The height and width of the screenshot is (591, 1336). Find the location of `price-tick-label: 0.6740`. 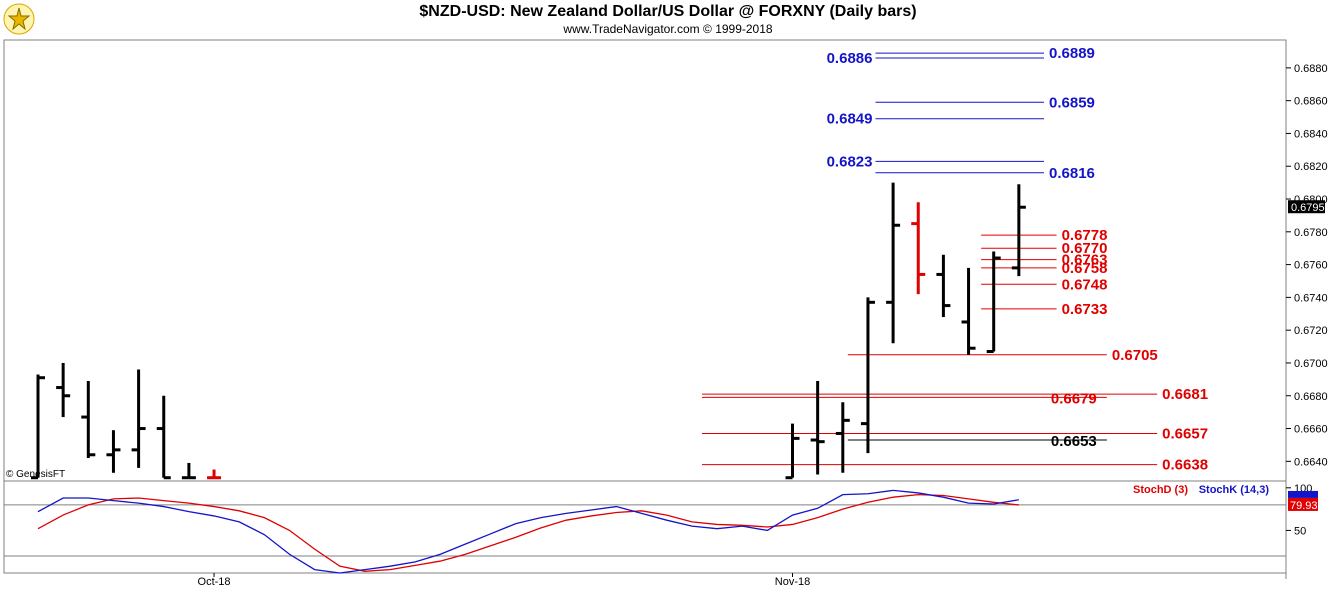

price-tick-label: 0.6740 is located at coordinates (1311, 298).